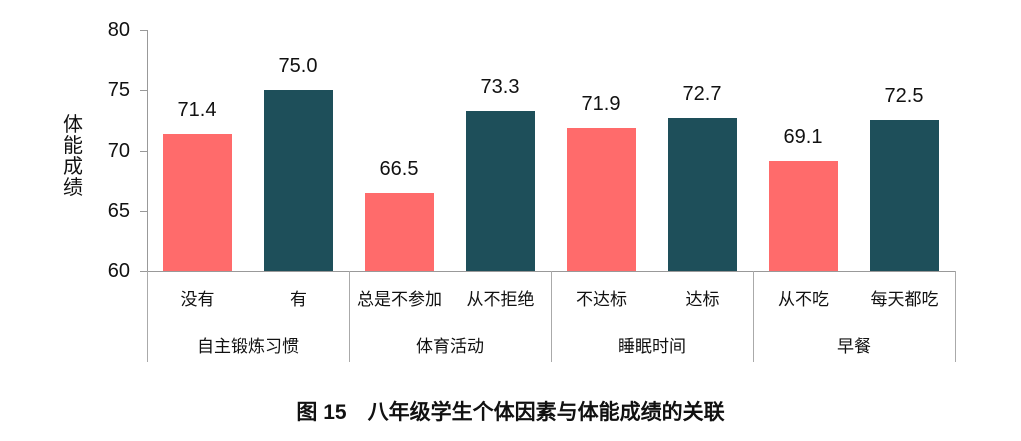 The height and width of the screenshot is (441, 1021). Describe the element at coordinates (399, 299) in the screenshot. I see `category-label: 总是不参加` at that location.